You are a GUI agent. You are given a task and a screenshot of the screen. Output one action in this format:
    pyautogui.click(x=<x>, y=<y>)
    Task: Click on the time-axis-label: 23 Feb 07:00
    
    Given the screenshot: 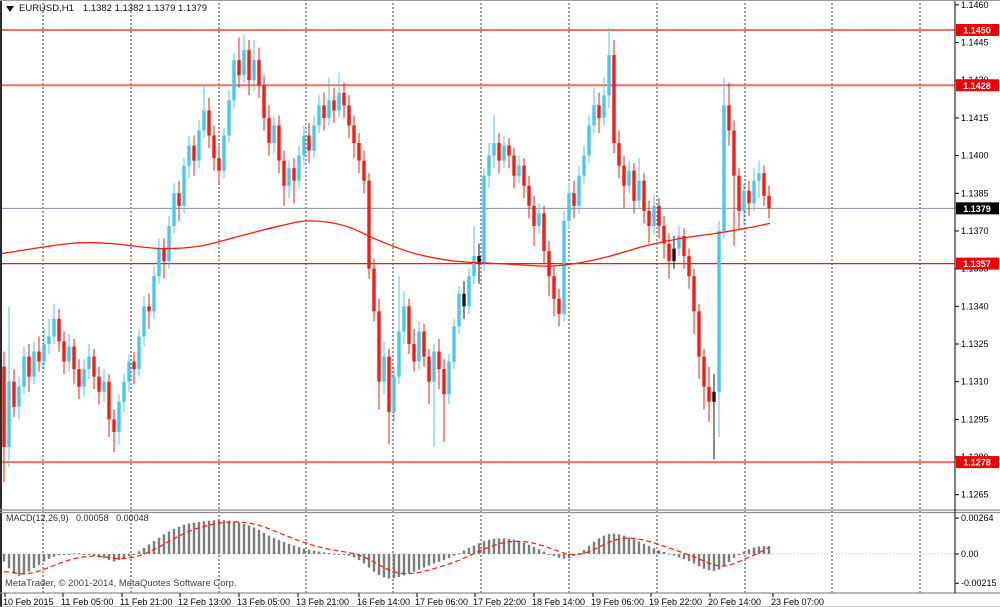 What is the action you would take?
    pyautogui.click(x=797, y=602)
    